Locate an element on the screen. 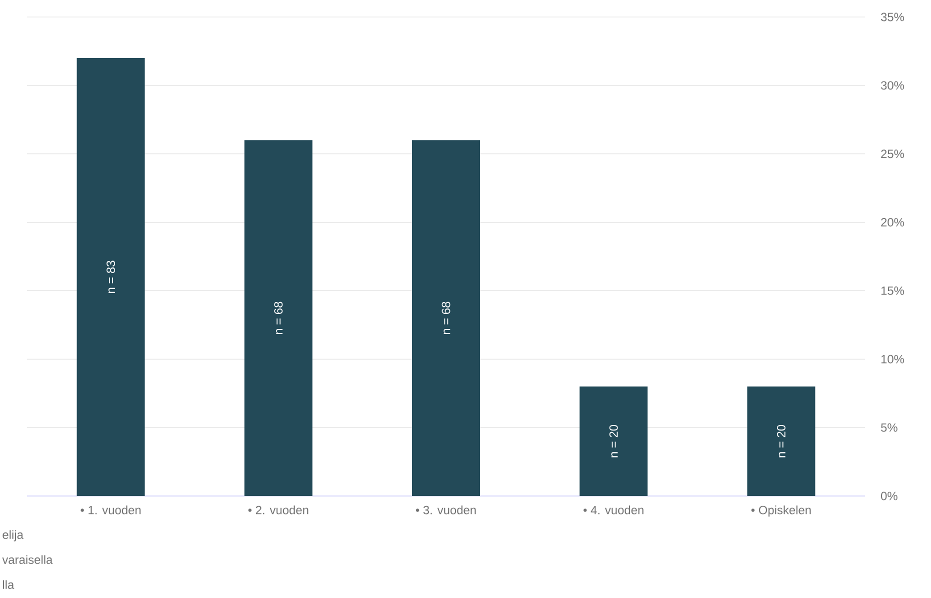 Image resolution: width=931 pixels, height=598 pixels. text: elija is located at coordinates (13, 536).